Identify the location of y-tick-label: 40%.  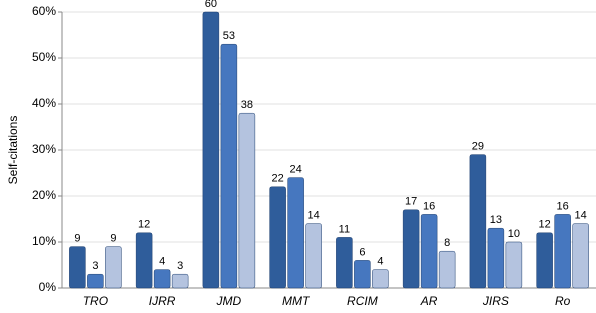
(44, 103).